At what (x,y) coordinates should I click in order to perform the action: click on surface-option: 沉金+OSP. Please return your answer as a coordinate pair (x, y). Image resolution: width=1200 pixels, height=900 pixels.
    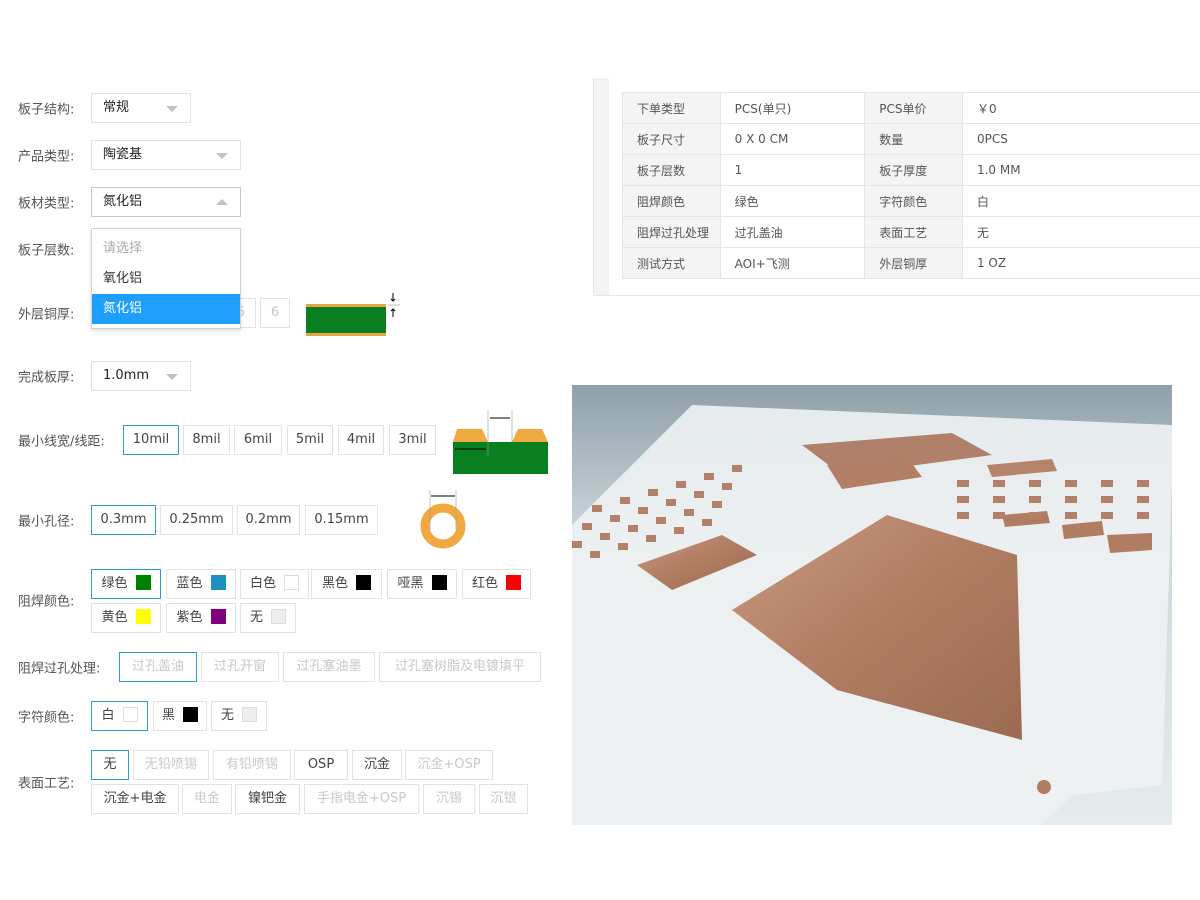
    Looking at the image, I should click on (449, 765).